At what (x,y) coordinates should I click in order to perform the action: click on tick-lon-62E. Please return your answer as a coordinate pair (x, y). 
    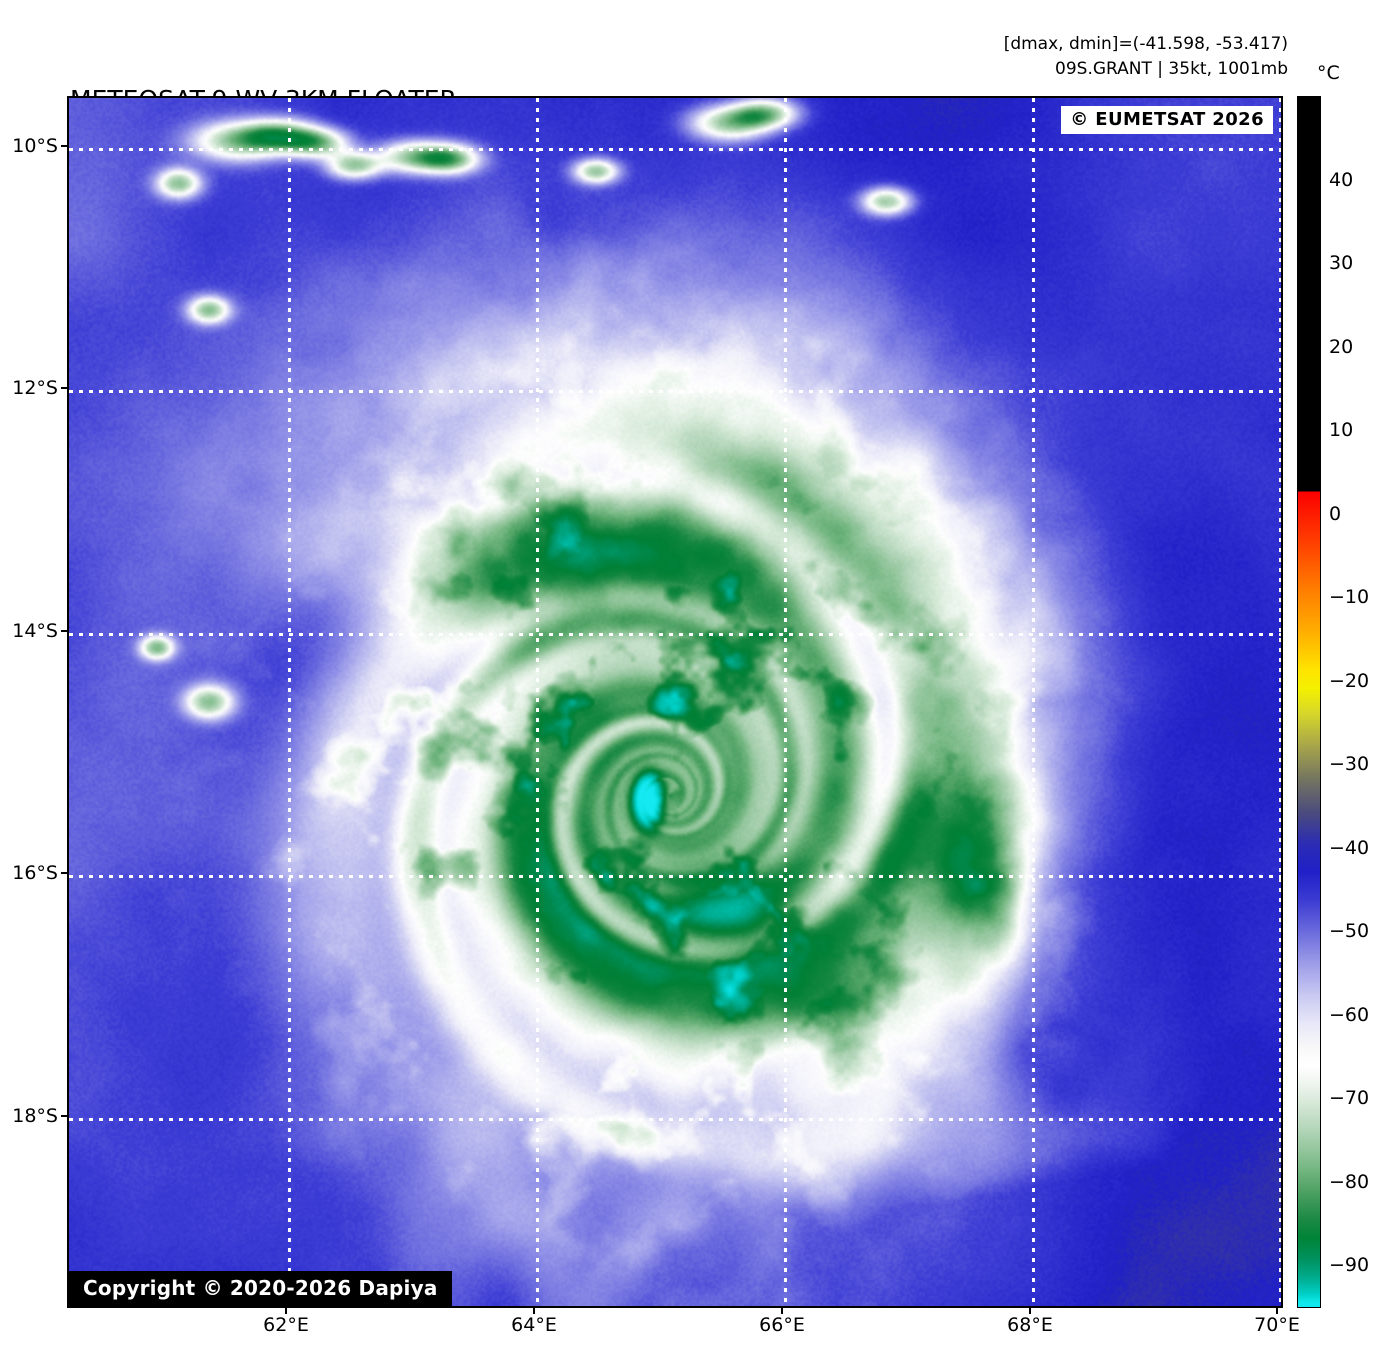
    Looking at the image, I should click on (286, 1311).